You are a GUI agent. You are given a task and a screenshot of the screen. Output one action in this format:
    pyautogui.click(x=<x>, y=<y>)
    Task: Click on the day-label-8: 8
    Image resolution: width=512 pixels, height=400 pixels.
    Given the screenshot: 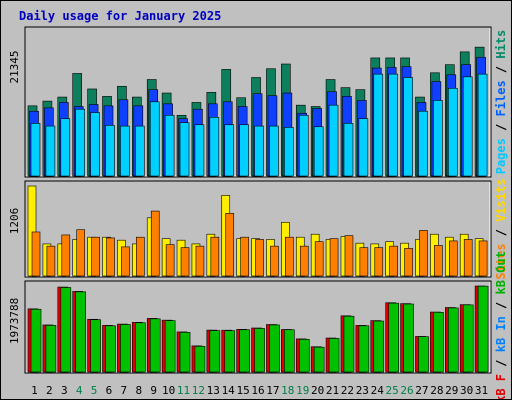 What is the action you would take?
    pyautogui.click(x=138, y=390)
    